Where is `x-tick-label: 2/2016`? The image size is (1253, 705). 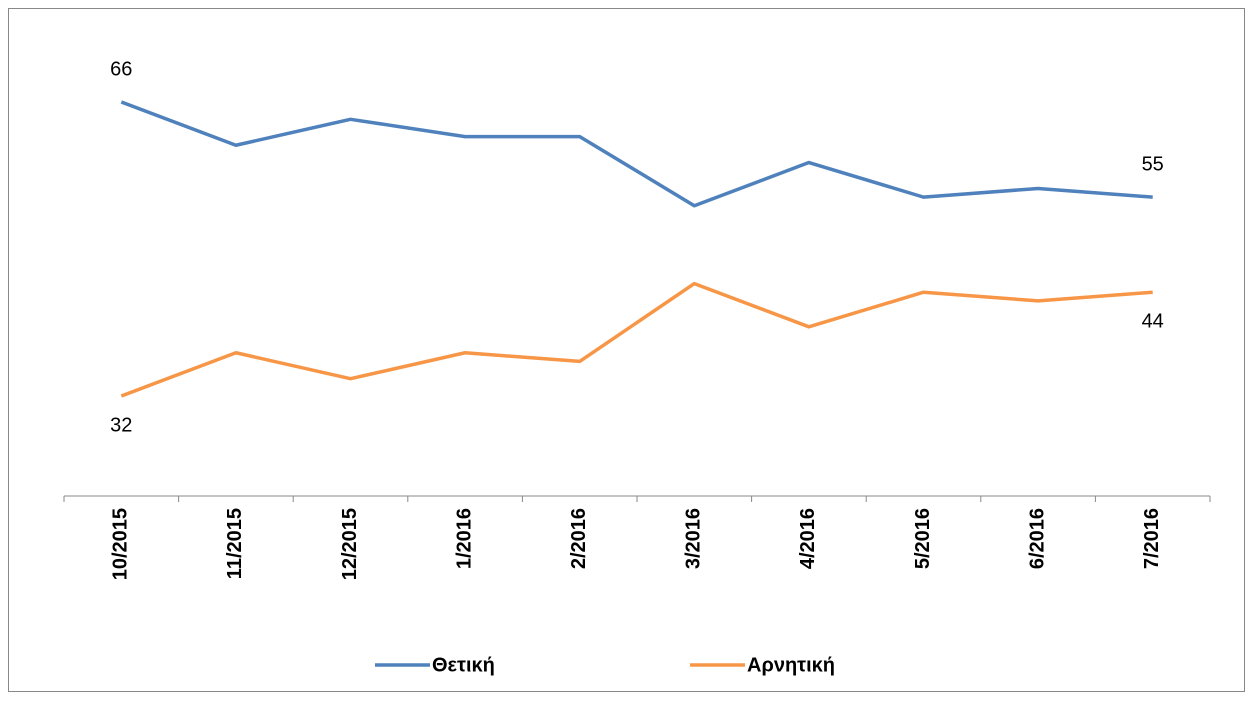 x-tick-label: 2/2016 is located at coordinates (579, 538).